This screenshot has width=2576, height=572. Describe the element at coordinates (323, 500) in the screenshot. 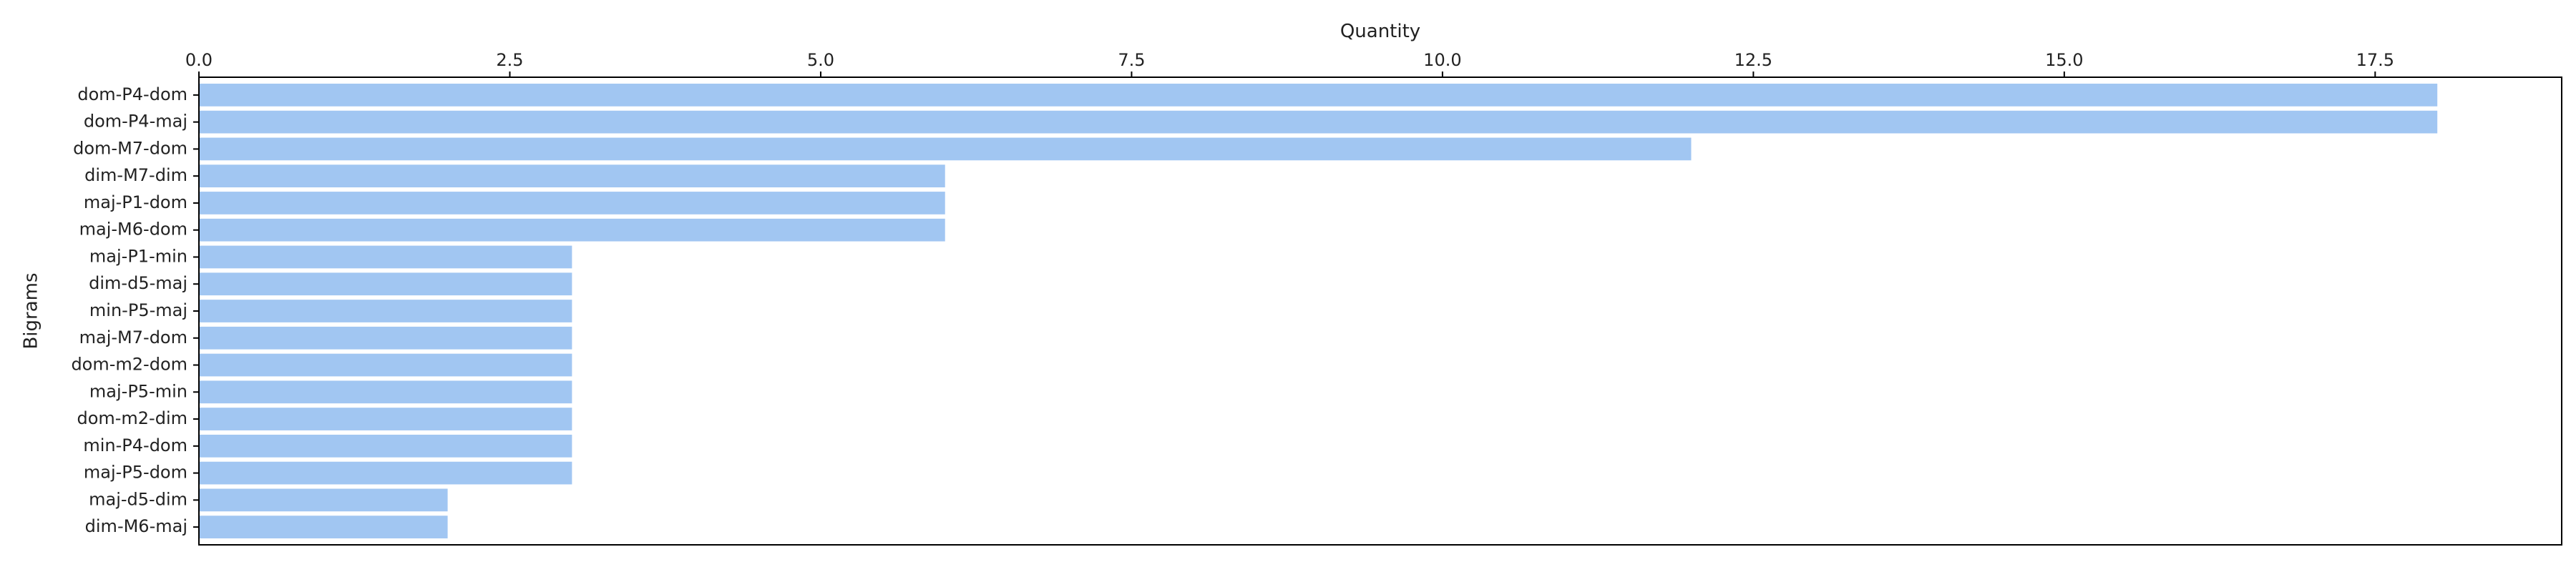

I see `bar-maj-d5-dim` at that location.